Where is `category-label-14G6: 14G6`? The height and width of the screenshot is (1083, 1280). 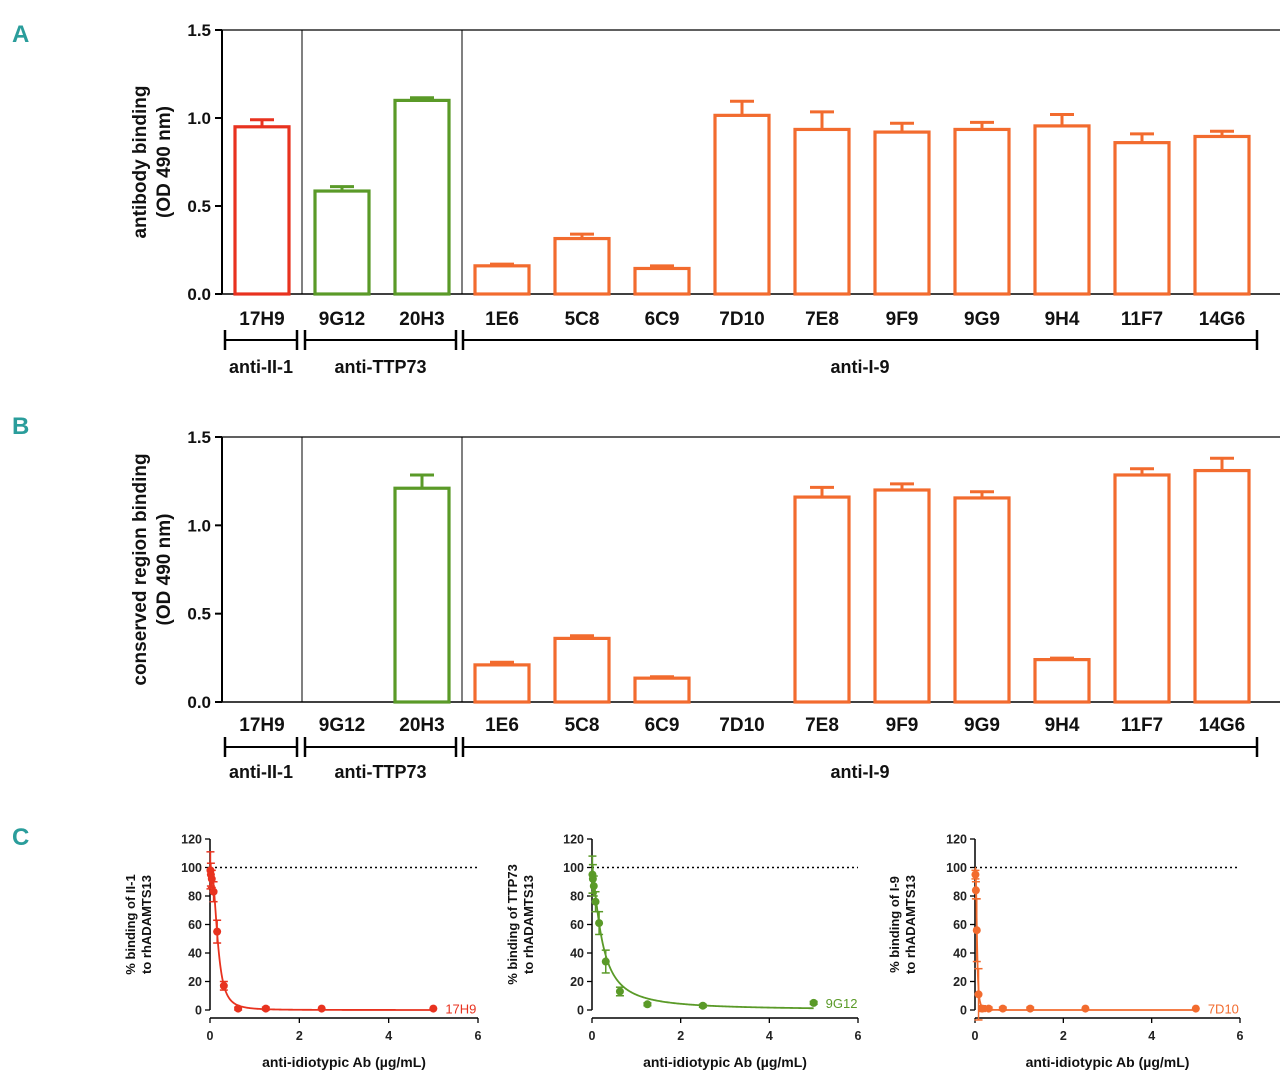 category-label-14G6: 14G6 is located at coordinates (1222, 319).